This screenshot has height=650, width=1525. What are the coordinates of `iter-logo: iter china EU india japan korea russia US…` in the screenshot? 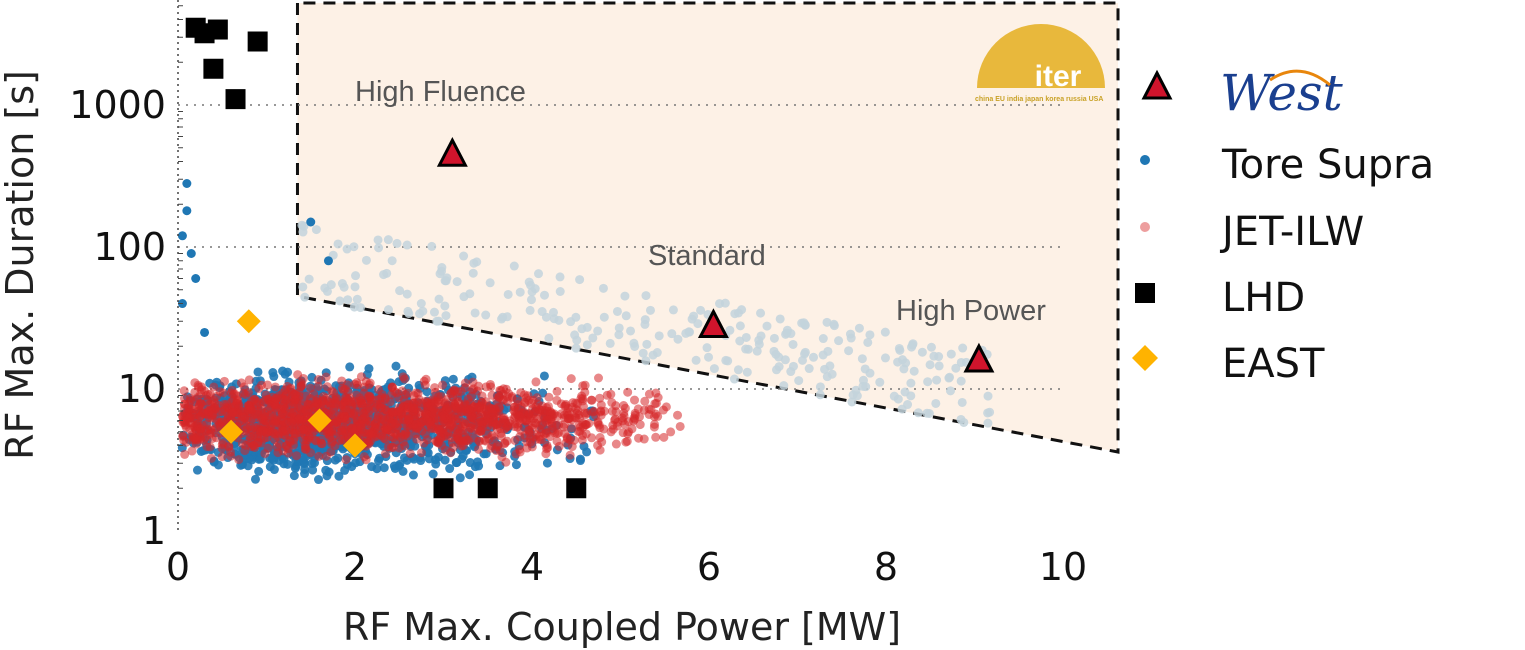 It's located at (1040, 63).